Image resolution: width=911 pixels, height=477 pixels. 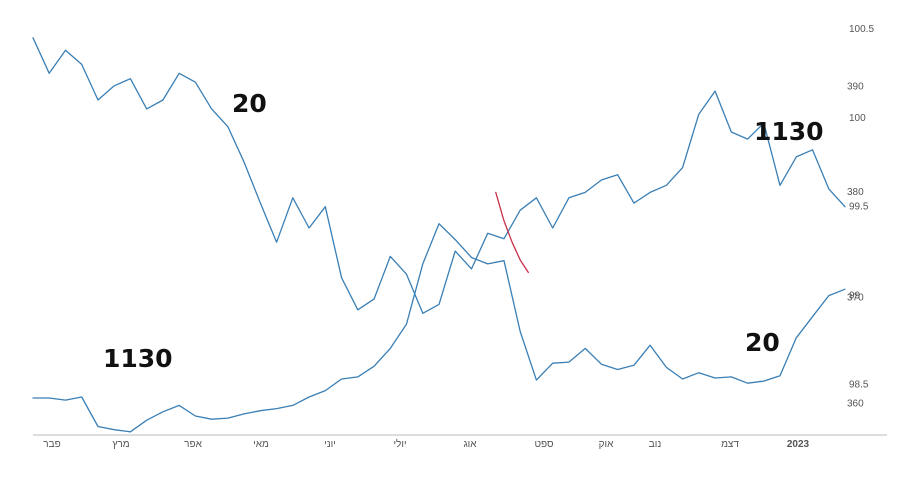 I want to click on x-tick-label: נוב, so click(x=655, y=444).